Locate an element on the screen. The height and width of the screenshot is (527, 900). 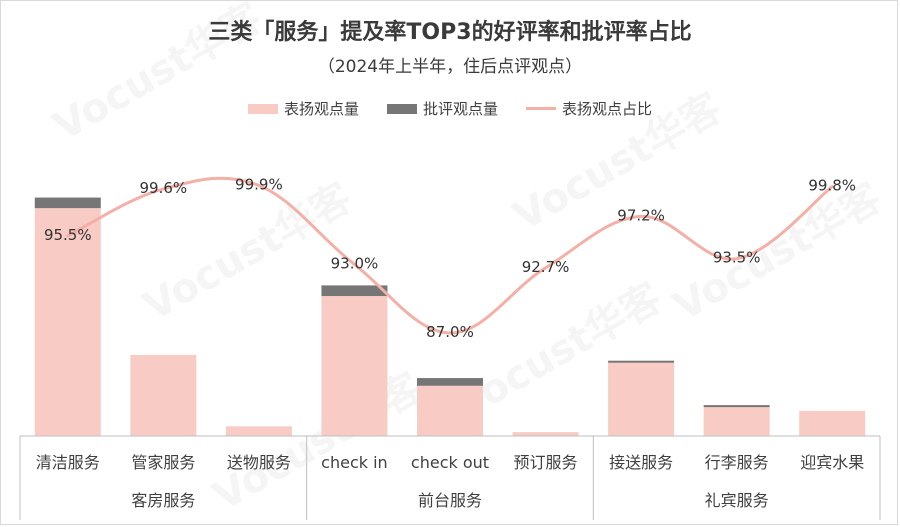
legend-swatch-praise is located at coordinates (262, 108).